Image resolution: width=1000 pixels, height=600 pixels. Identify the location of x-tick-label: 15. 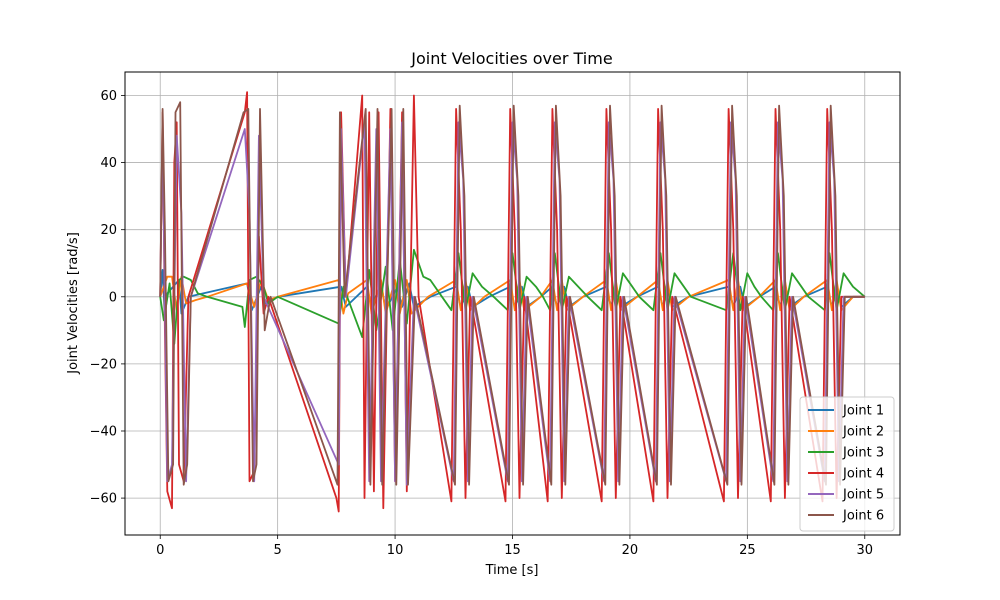
(512, 550).